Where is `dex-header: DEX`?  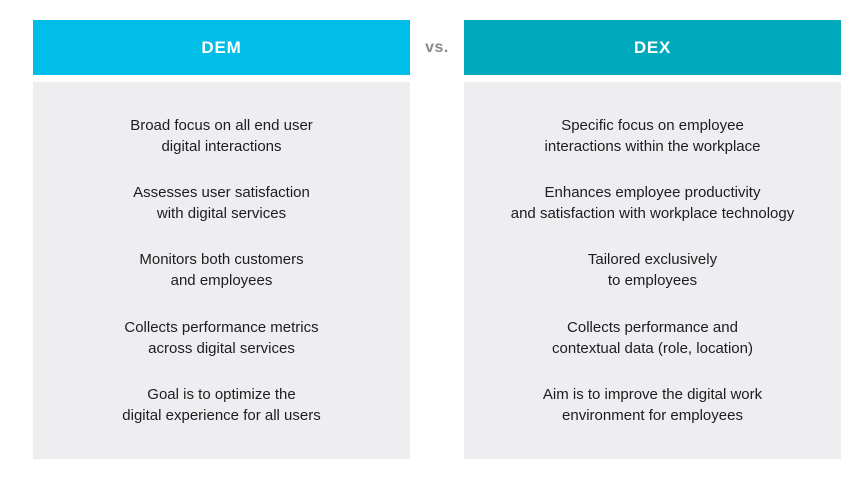 dex-header: DEX is located at coordinates (652, 47).